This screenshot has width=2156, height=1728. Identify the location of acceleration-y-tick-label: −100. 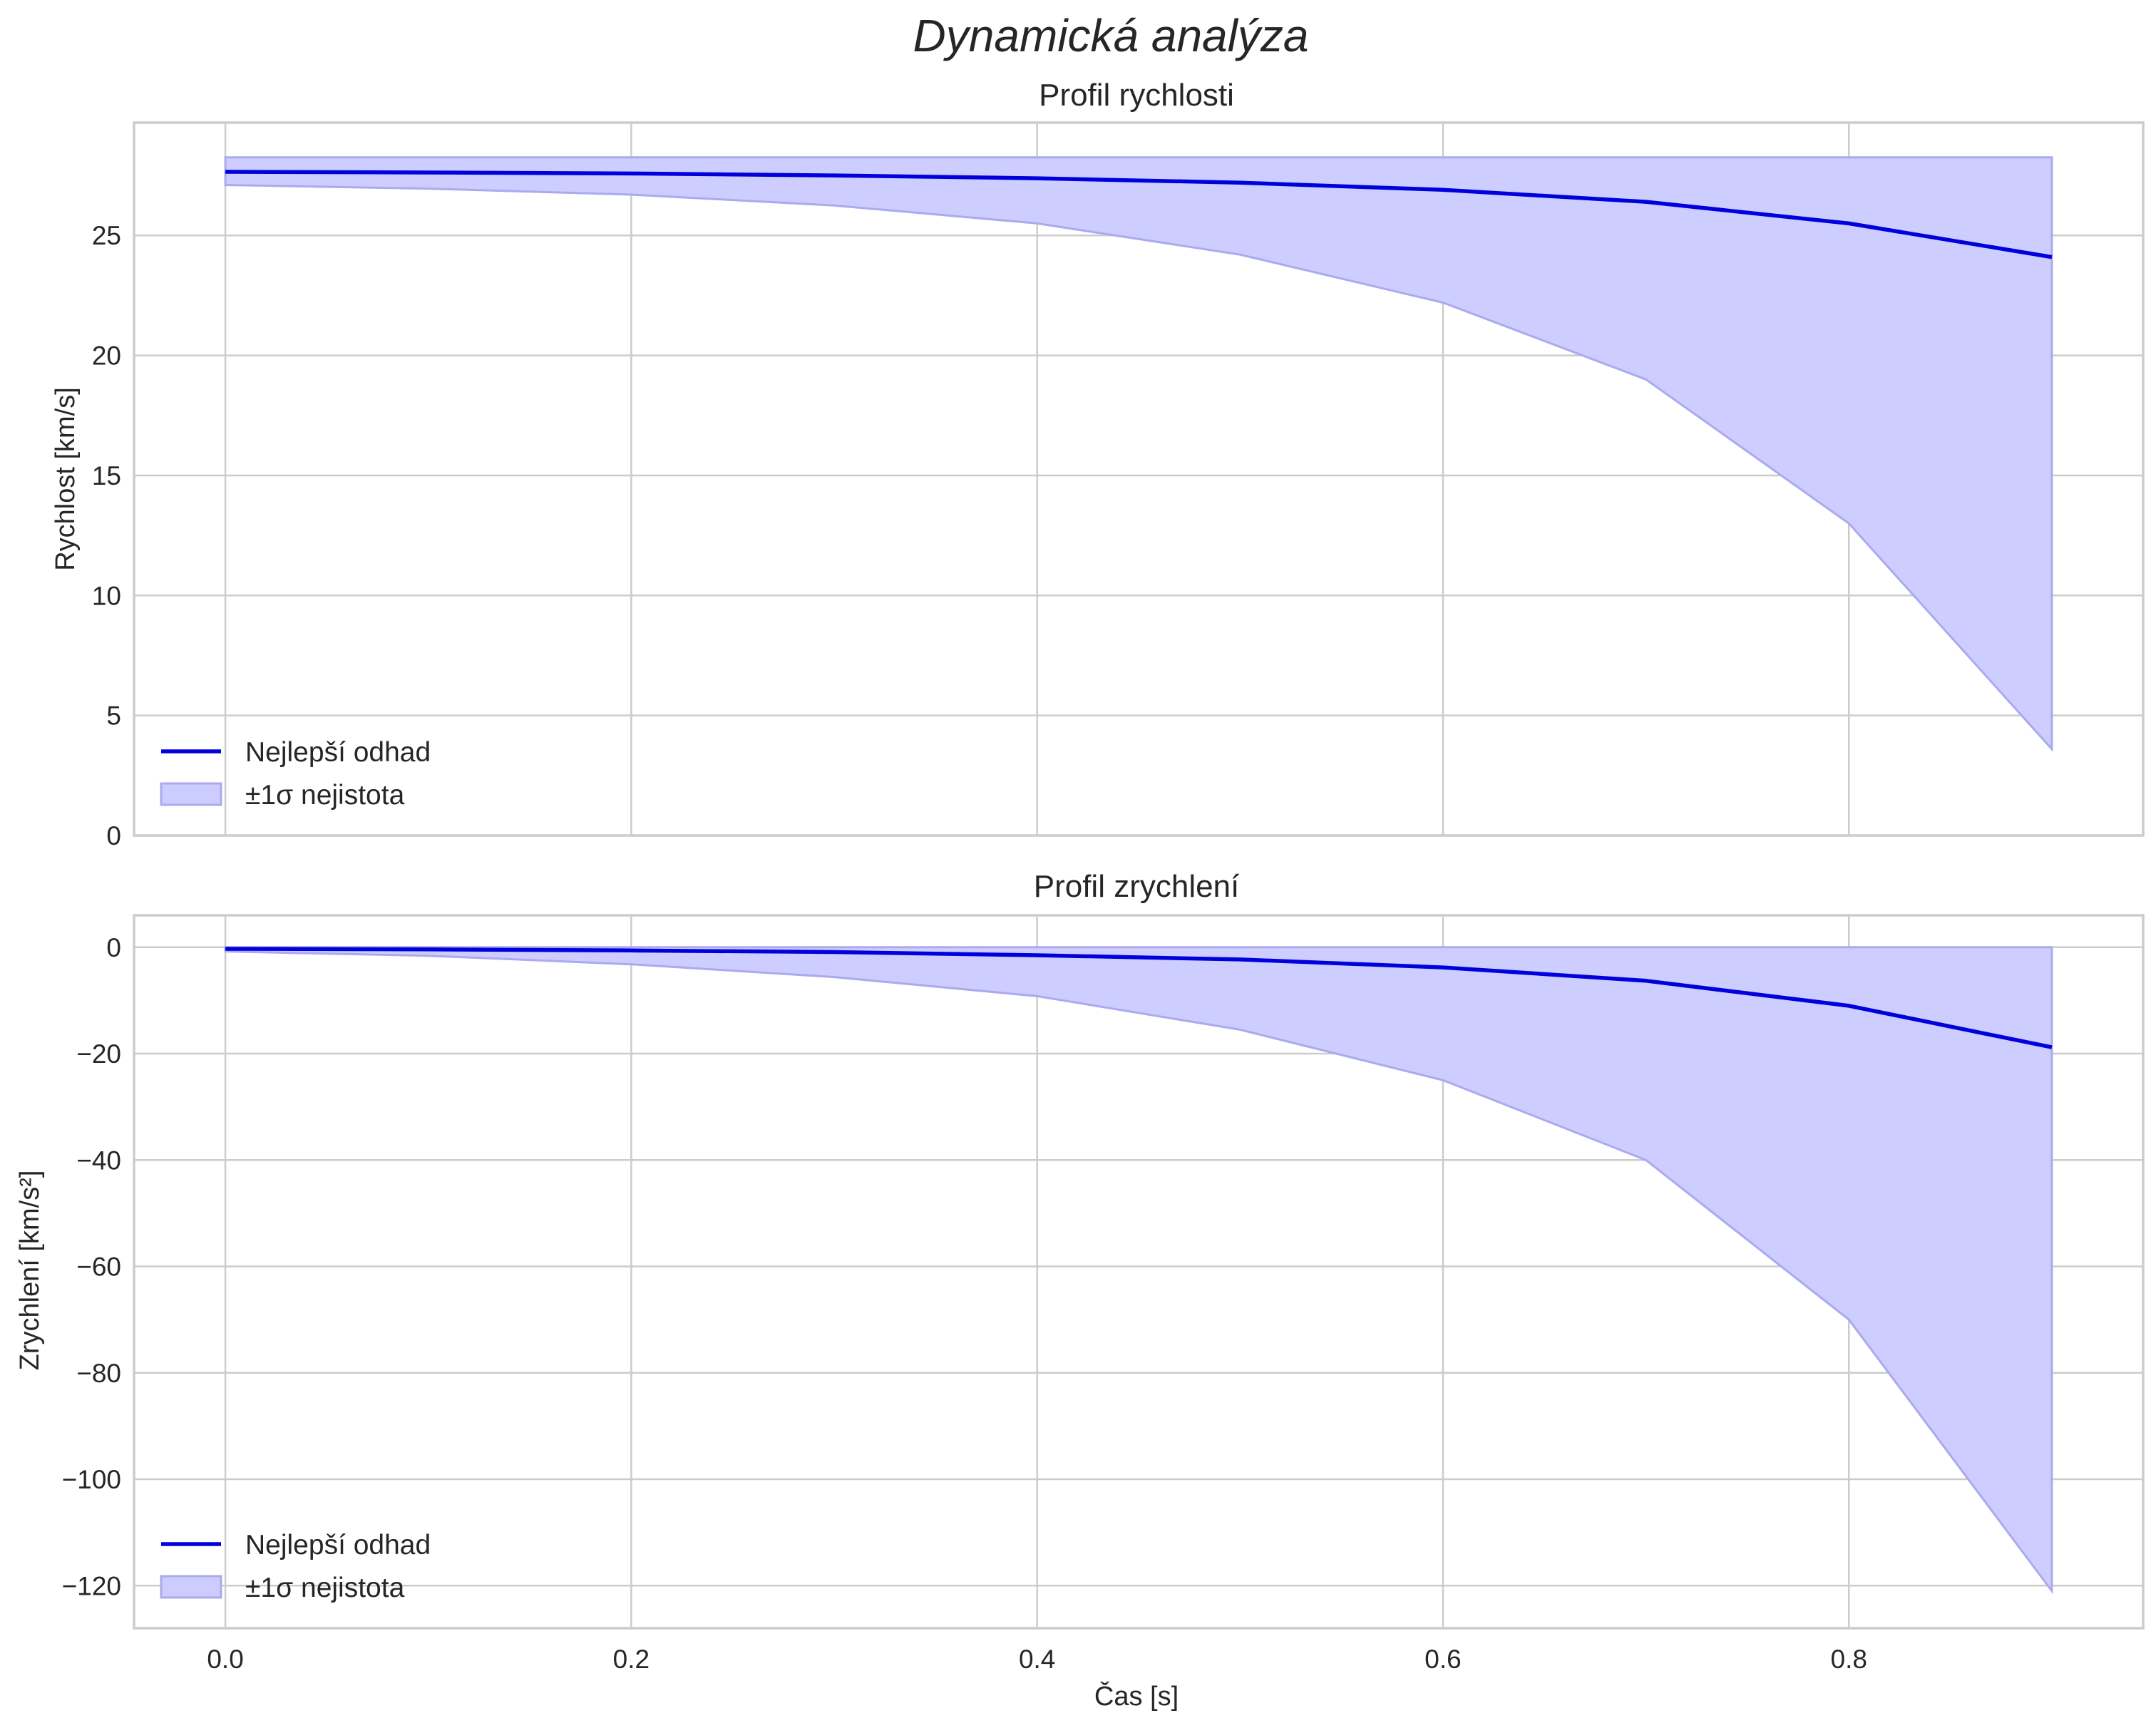
(91, 1479).